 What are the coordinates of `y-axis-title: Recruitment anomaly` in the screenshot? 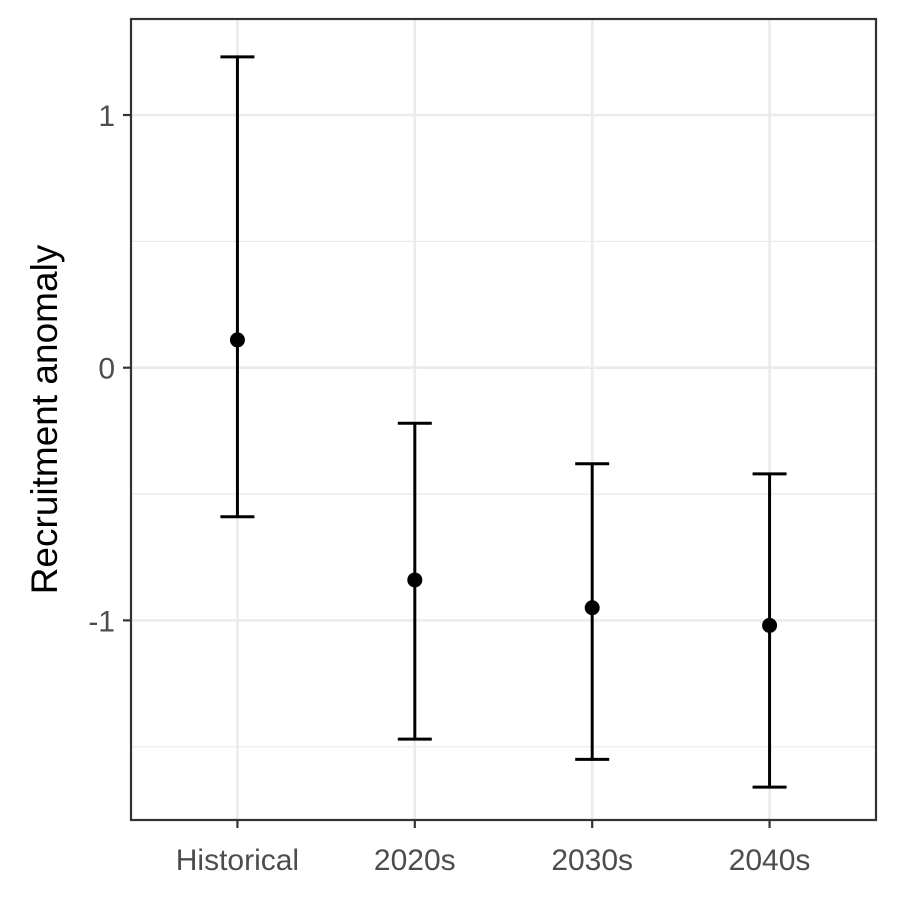 It's located at (44, 419).